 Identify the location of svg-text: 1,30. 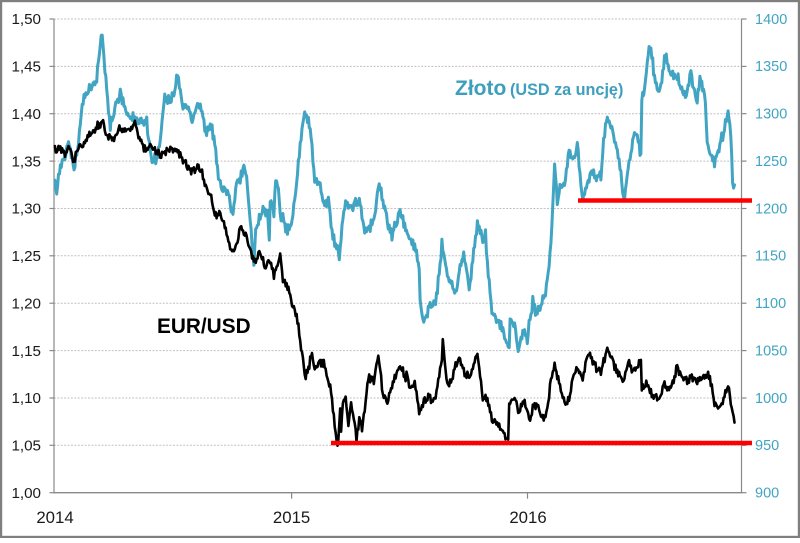
(26, 209).